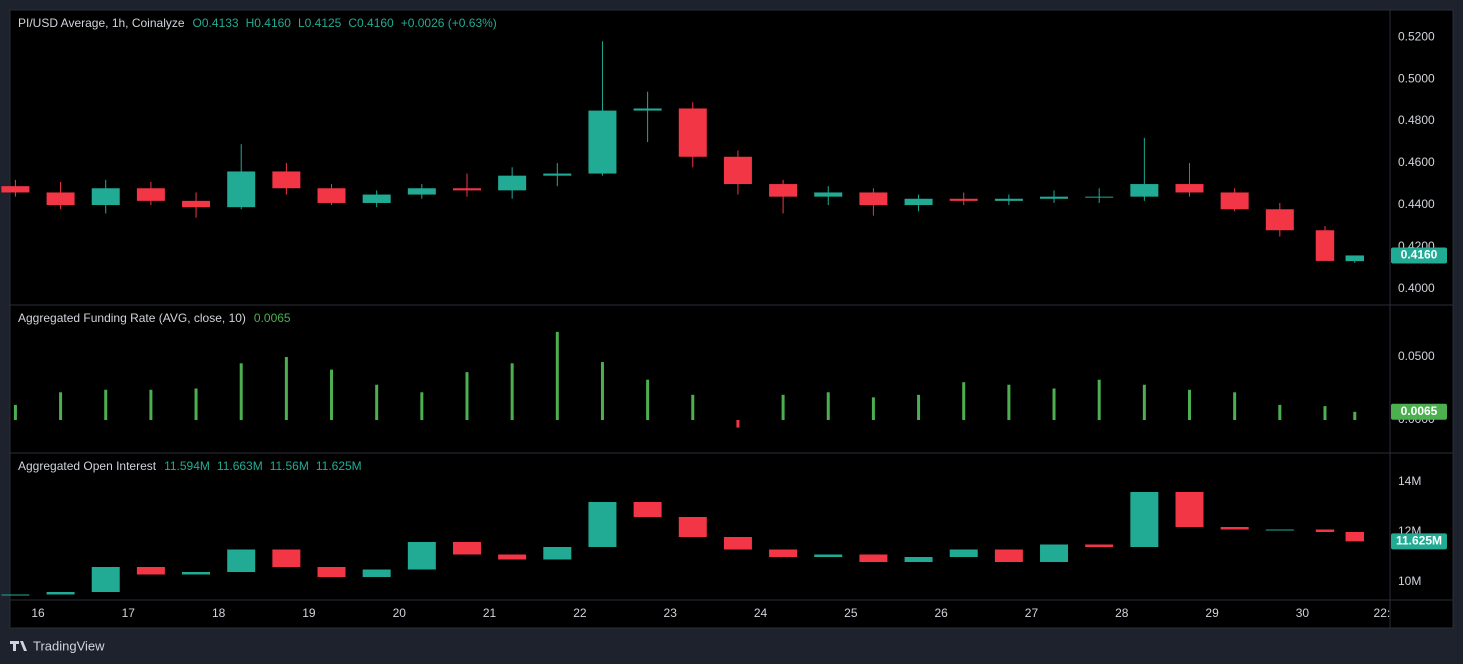 Image resolution: width=1463 pixels, height=664 pixels. I want to click on x-tick-label: 16, so click(38, 613).